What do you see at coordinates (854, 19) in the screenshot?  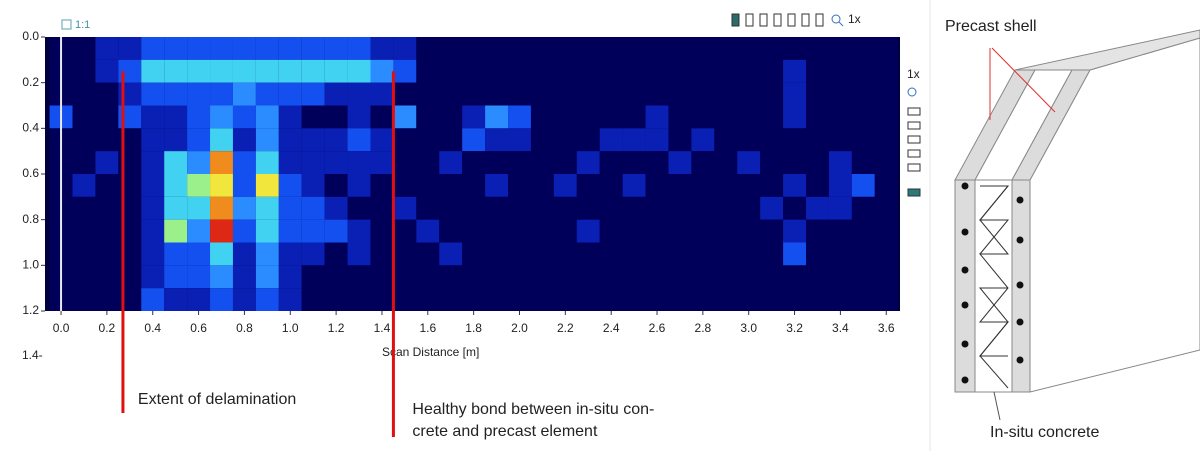 I see `toolbar-zoom: 1x` at bounding box center [854, 19].